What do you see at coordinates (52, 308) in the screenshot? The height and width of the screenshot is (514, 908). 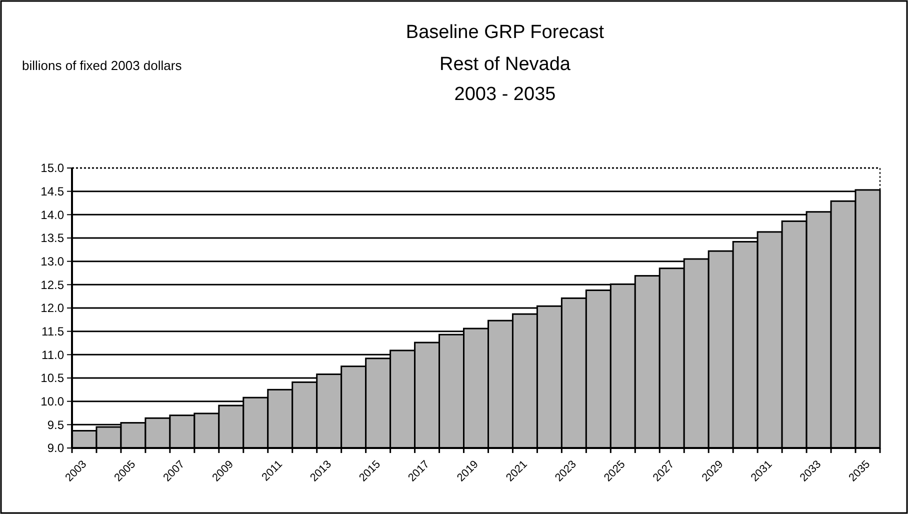 I see `y-tick-label: 12.0` at bounding box center [52, 308].